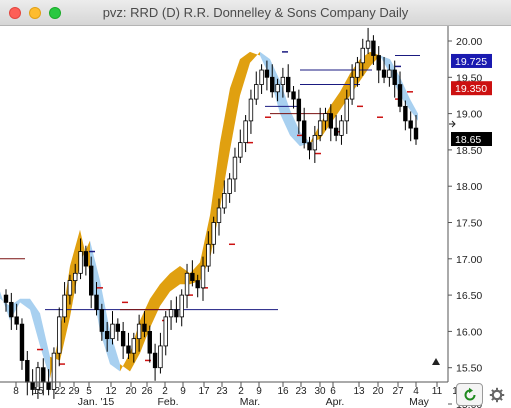 This screenshot has width=511, height=408. I want to click on triangle-up-icon, so click(436, 361).